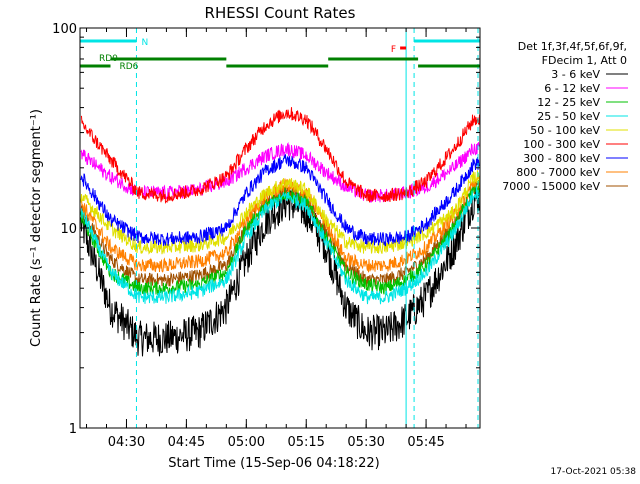 This screenshot has width=640, height=484. What do you see at coordinates (568, 116) in the screenshot?
I see `legend-entry-label: 25 - 50 keV` at bounding box center [568, 116].